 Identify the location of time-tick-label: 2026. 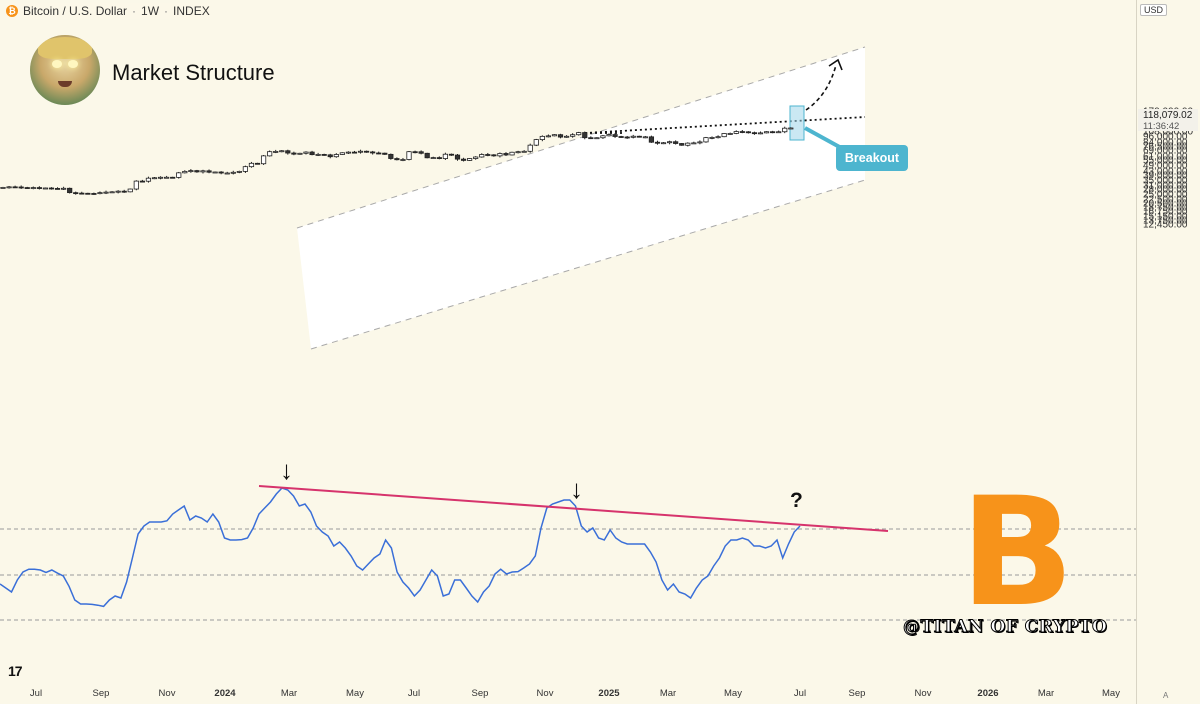
(988, 693).